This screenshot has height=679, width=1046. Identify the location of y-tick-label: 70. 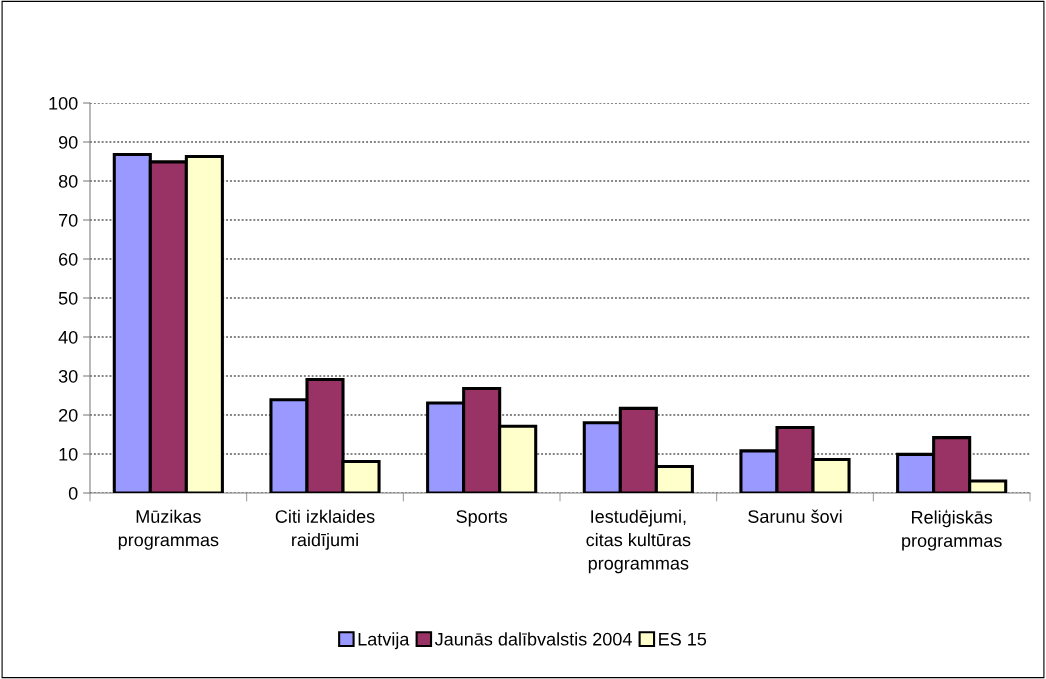
(68, 220).